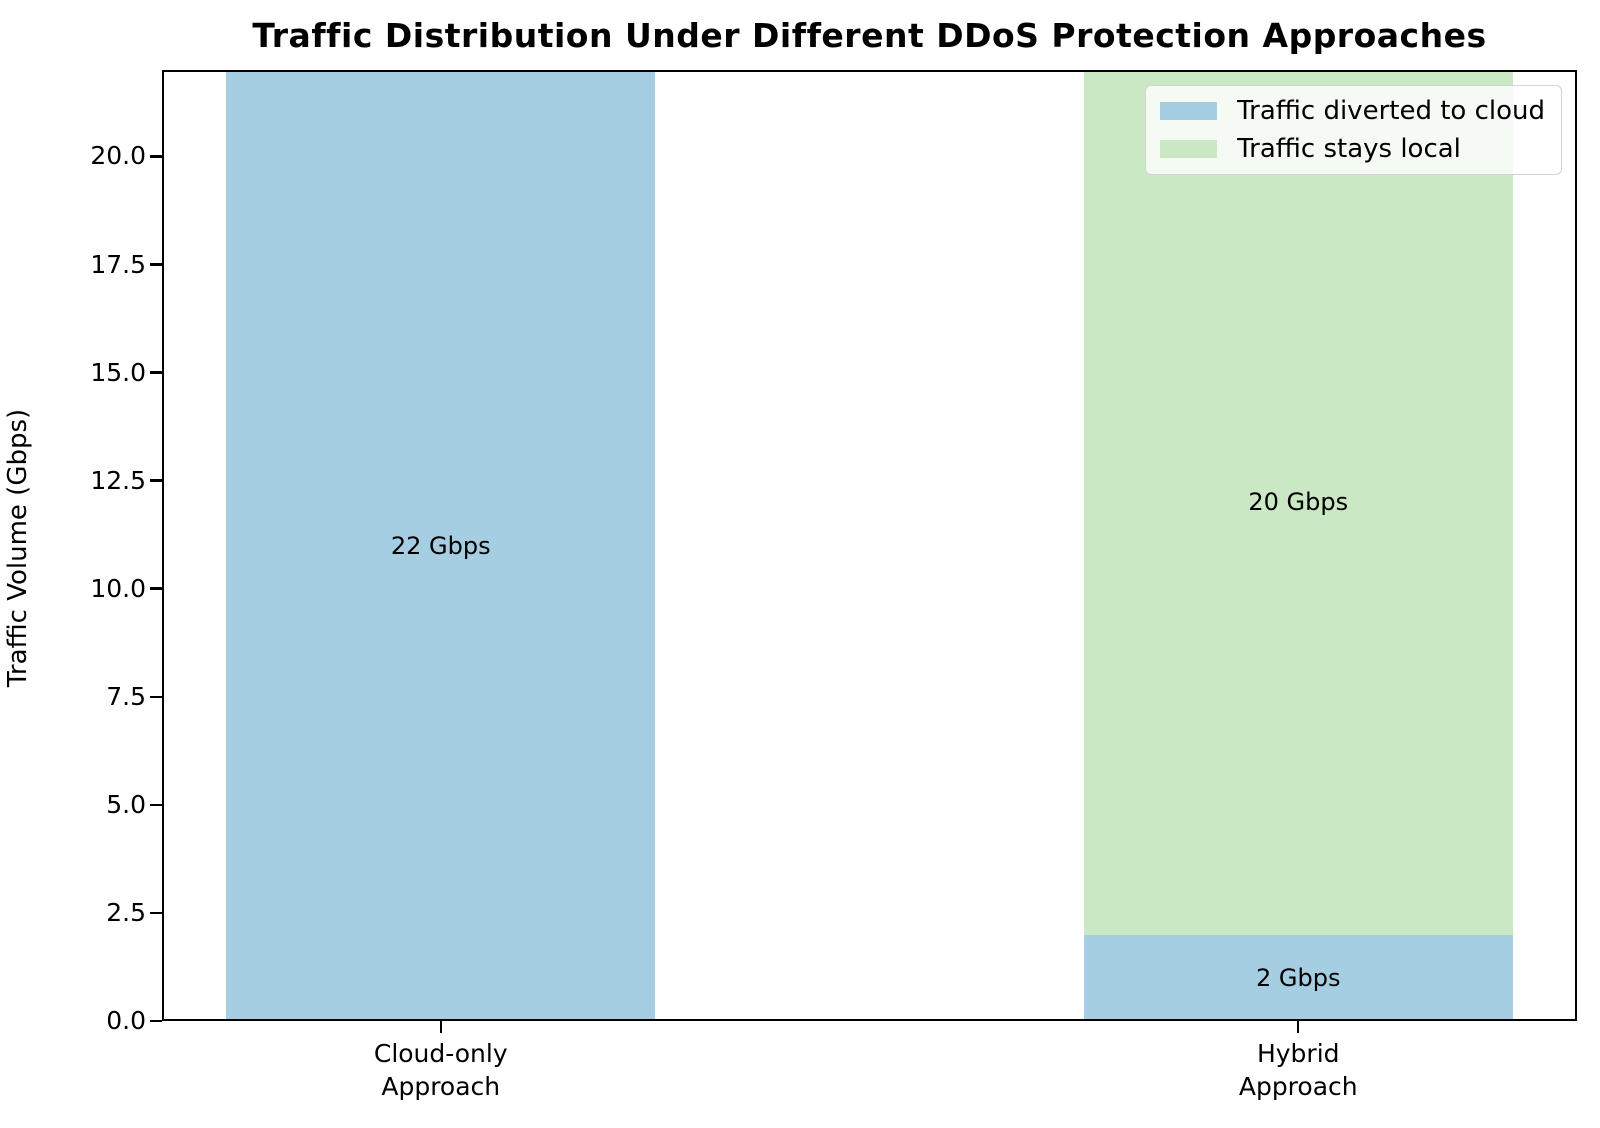 This screenshot has height=1128, width=1600. I want to click on bar-value-label: 2 Gbps, so click(1298, 977).